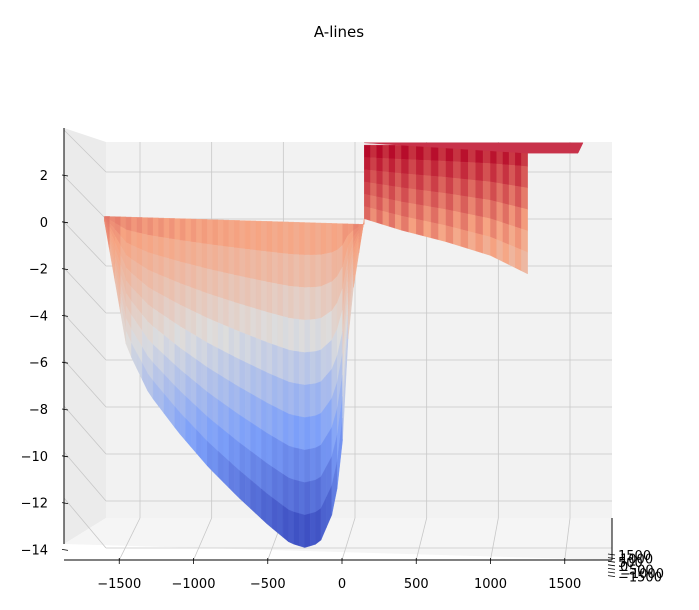 This screenshot has width=699, height=610. Describe the element at coordinates (65, 456) in the screenshot. I see `z-tick-mark` at that location.